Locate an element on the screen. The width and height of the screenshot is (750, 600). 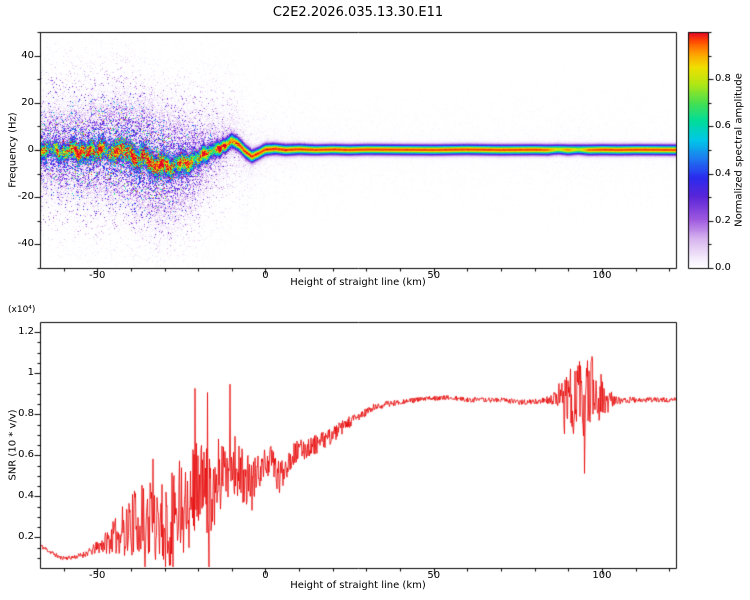
top-xlabel: Height of straight line (km) is located at coordinates (358, 282).